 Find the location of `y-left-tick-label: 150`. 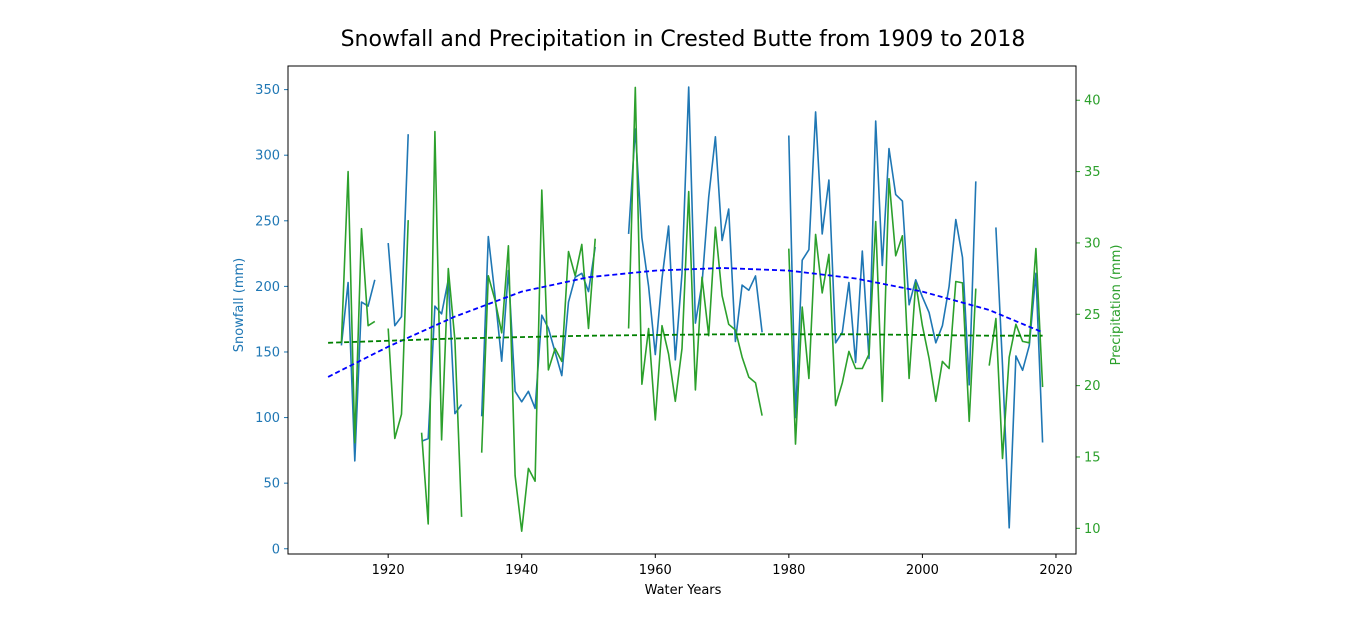

y-left-tick-label: 150 is located at coordinates (267, 352).